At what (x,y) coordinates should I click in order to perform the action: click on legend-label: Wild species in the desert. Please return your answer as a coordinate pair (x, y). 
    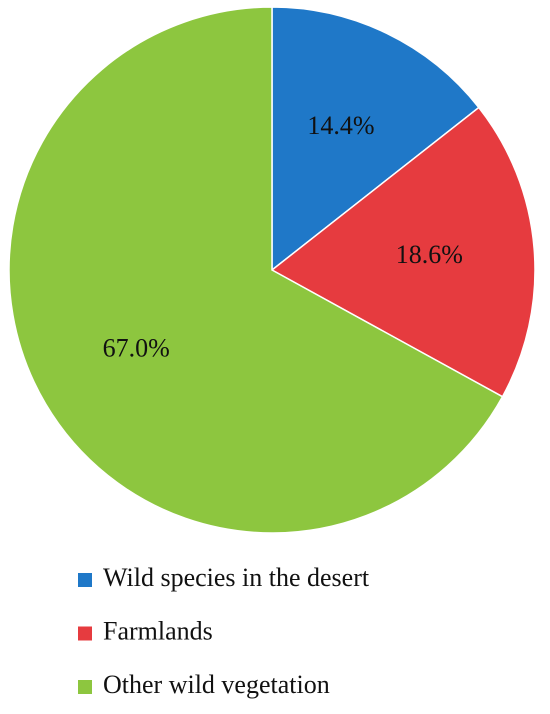
    Looking at the image, I should click on (236, 577).